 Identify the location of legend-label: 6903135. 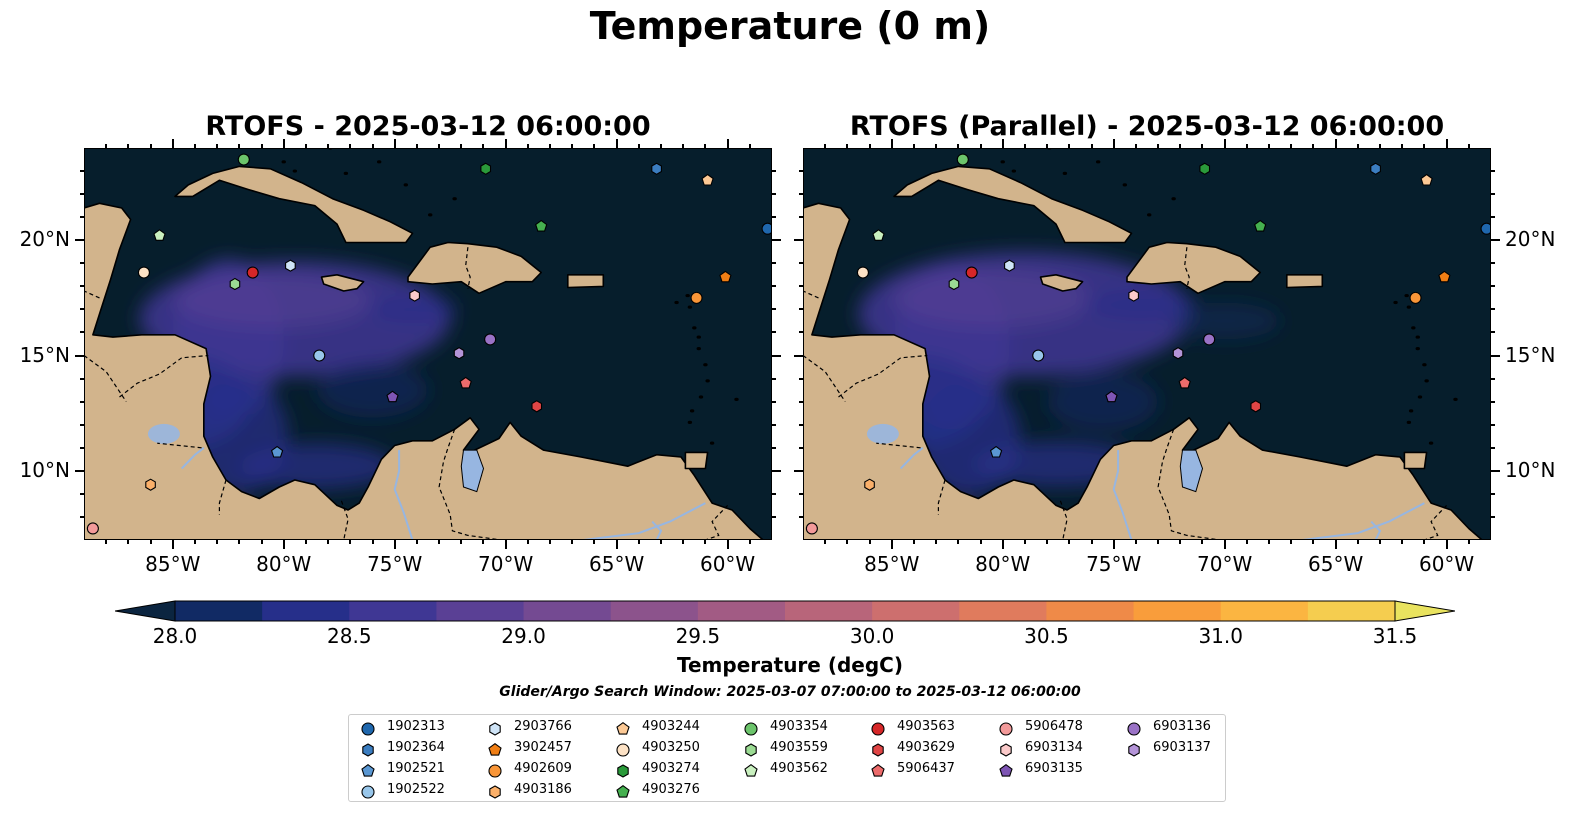
(1054, 768).